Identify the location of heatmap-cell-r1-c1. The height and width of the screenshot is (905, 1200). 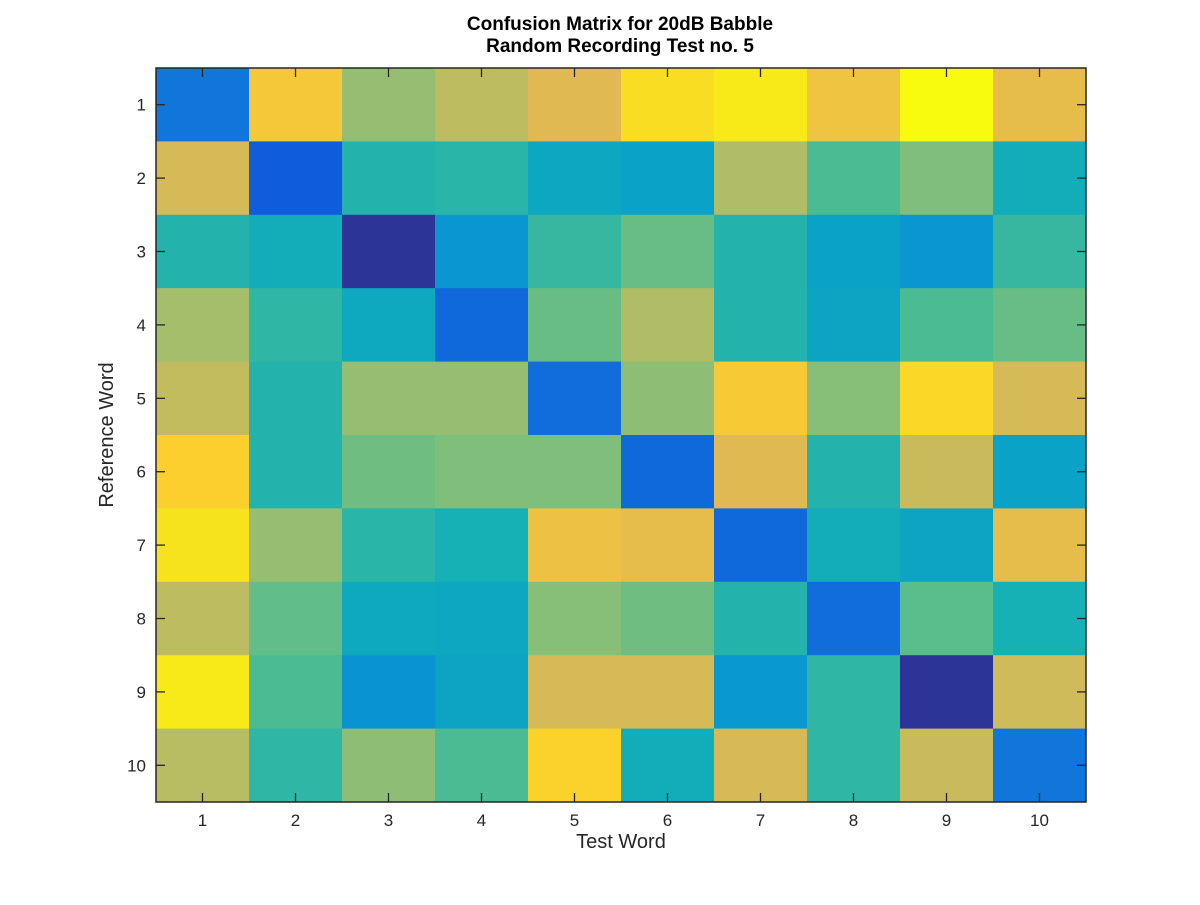
(203, 105).